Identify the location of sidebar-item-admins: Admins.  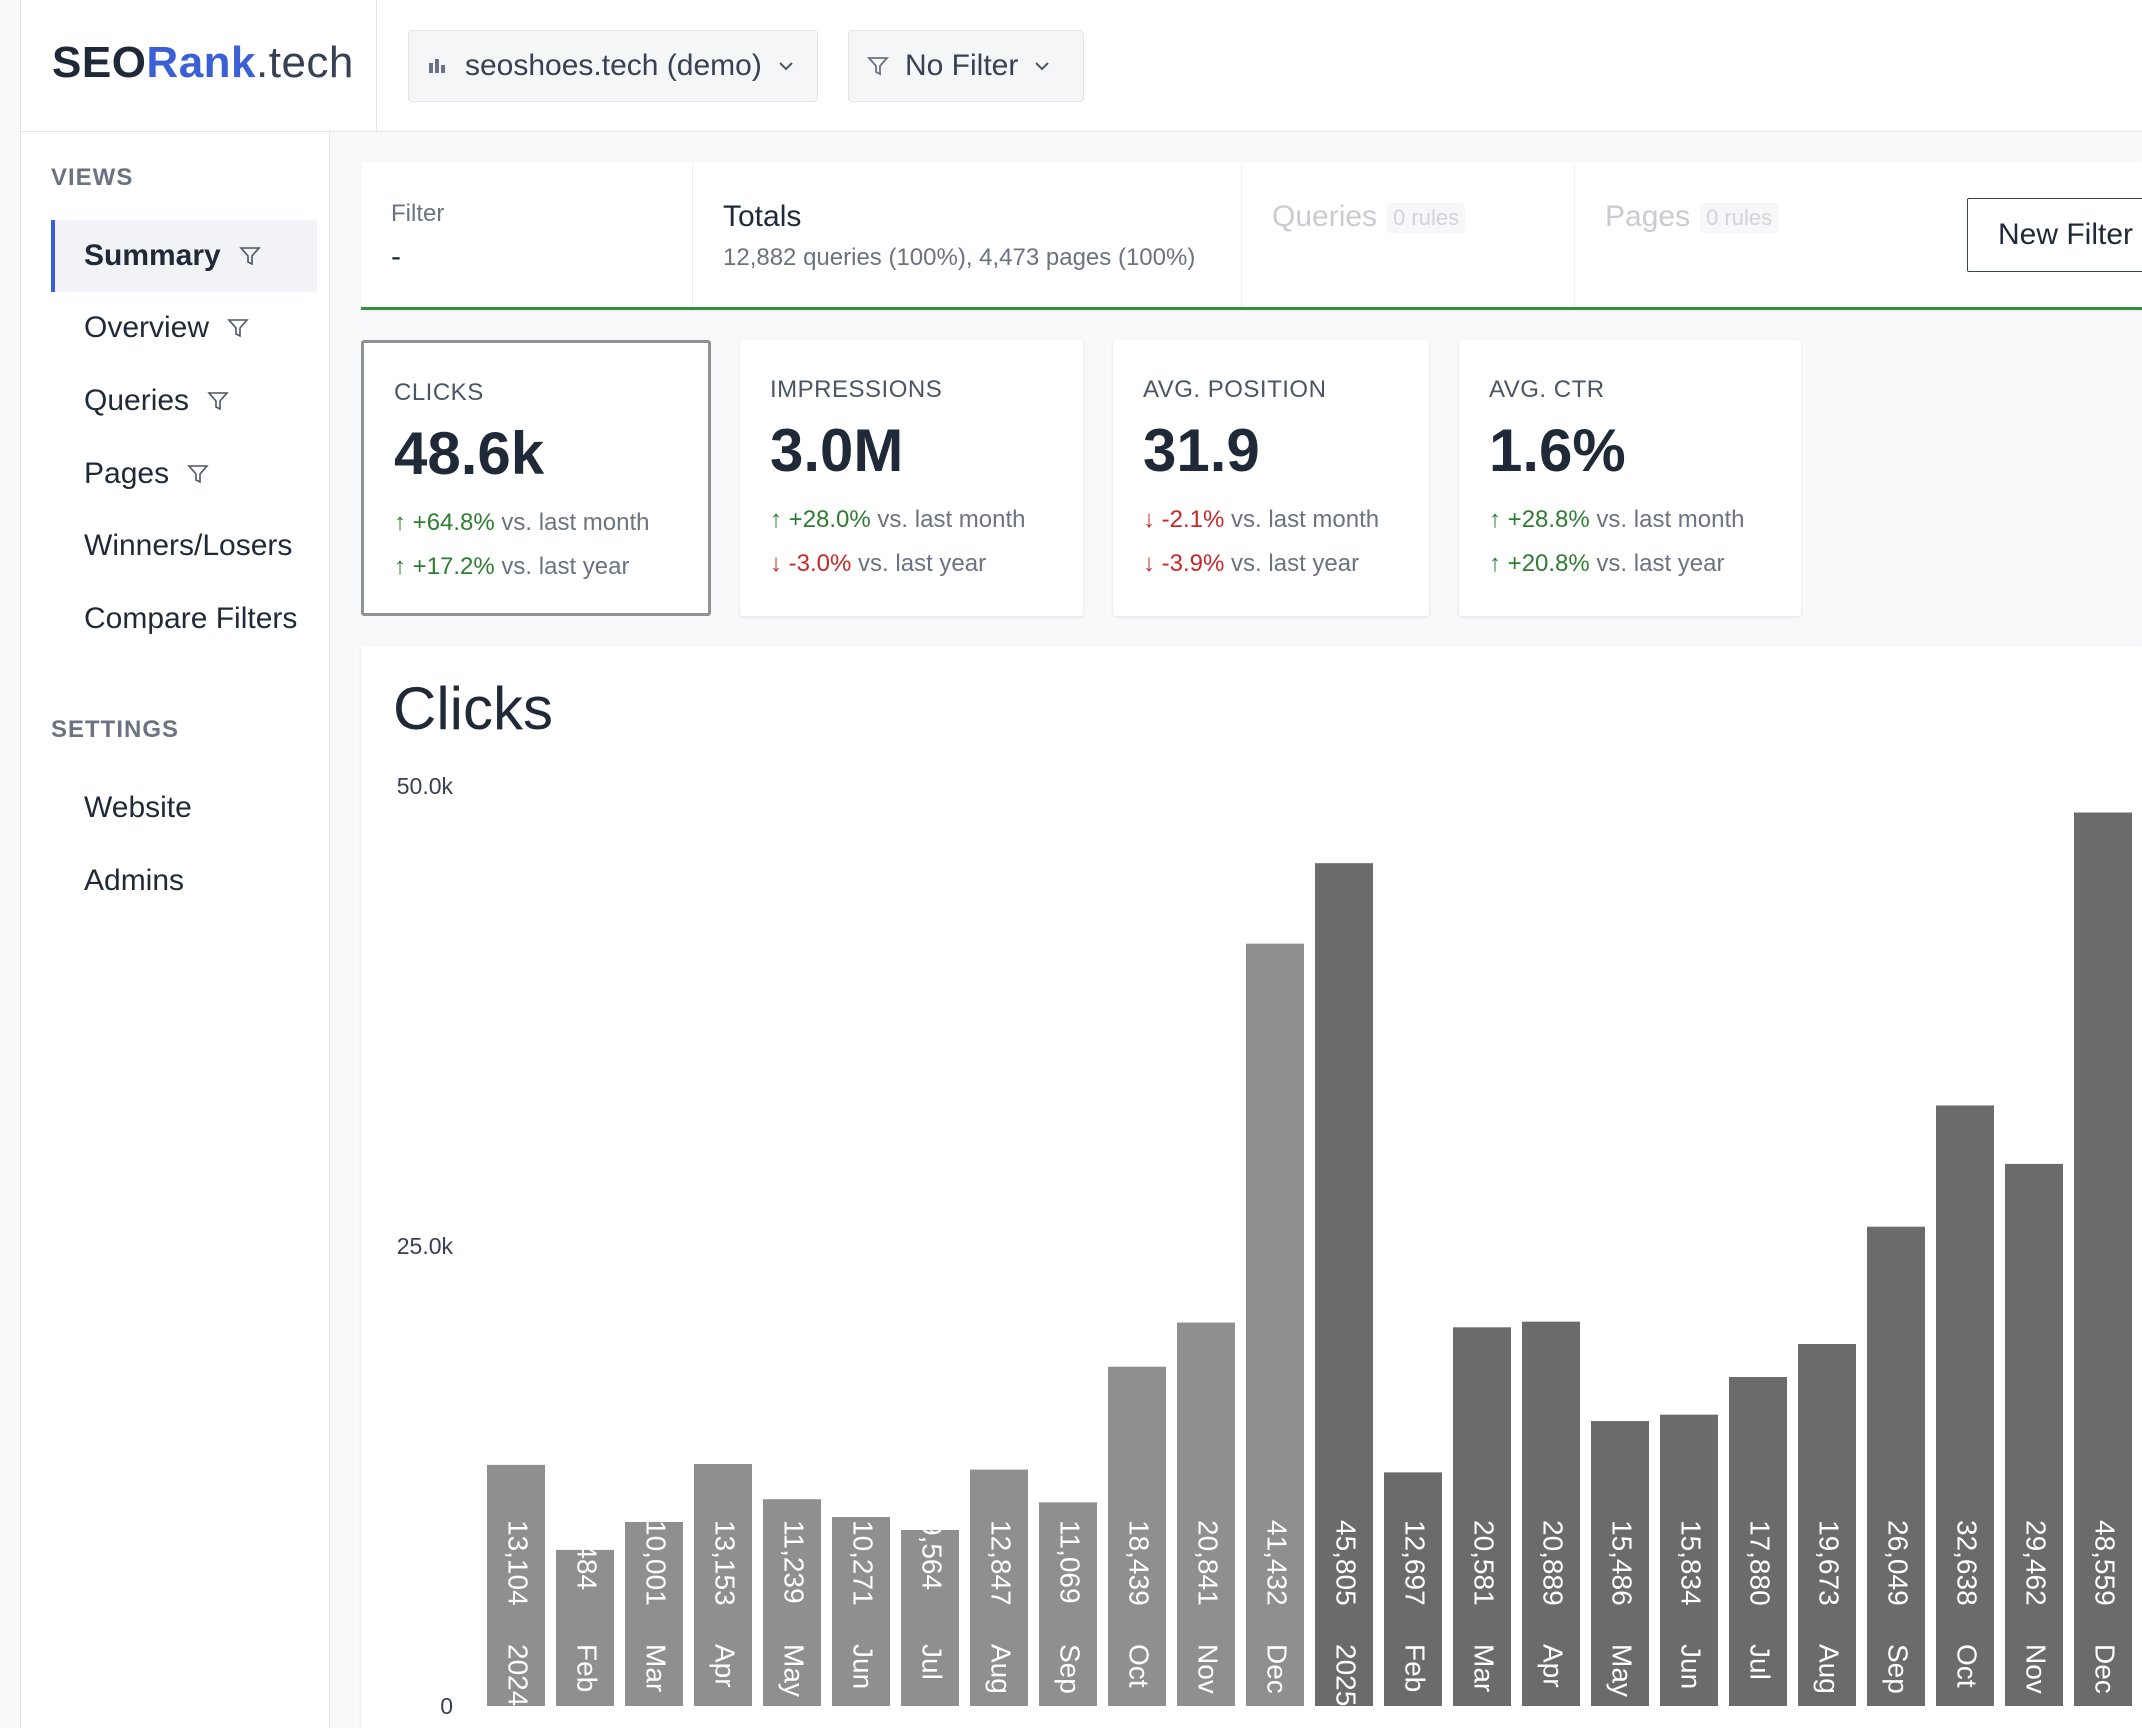
(184, 881).